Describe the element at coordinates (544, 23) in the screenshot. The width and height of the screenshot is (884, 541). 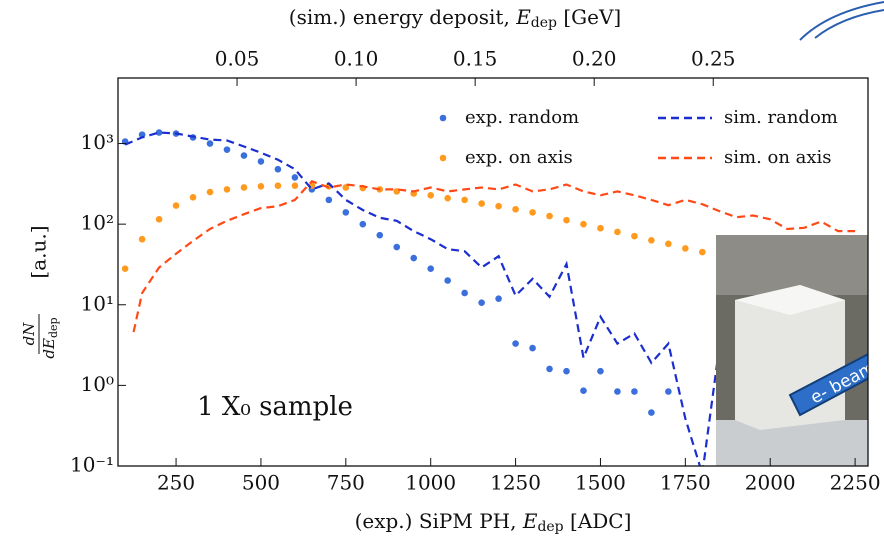
I see `x2-label-part: dep` at that location.